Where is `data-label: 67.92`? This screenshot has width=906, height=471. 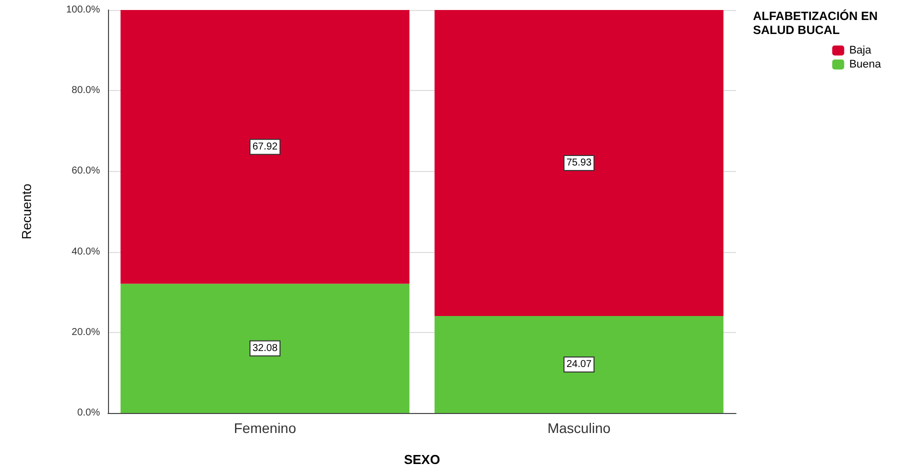
data-label: 67.92 is located at coordinates (265, 146).